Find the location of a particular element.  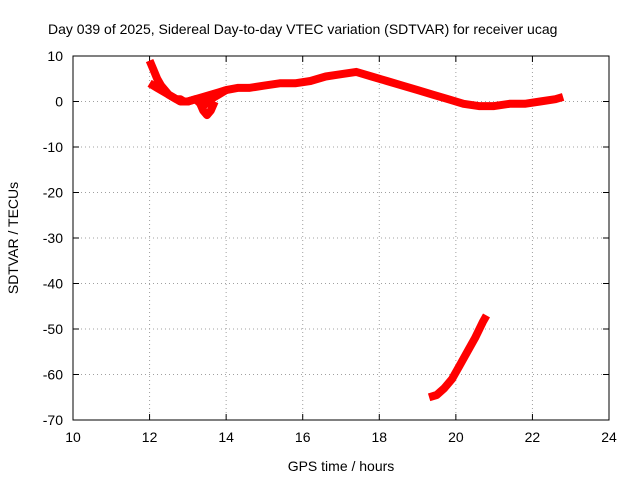

series-line-branch is located at coordinates (188, 95).